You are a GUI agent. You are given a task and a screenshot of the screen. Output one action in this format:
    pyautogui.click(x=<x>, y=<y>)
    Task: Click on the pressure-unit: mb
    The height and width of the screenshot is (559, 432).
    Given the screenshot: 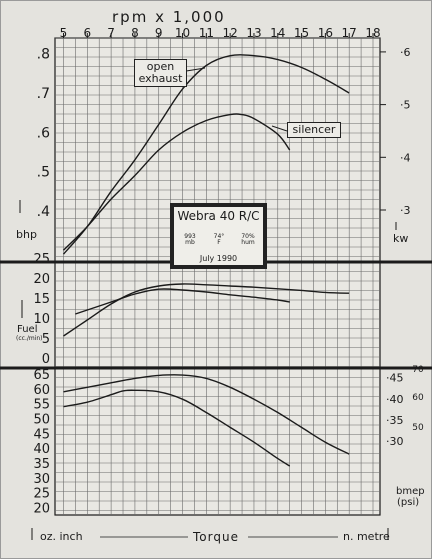 What is the action you would take?
    pyautogui.click(x=190, y=242)
    